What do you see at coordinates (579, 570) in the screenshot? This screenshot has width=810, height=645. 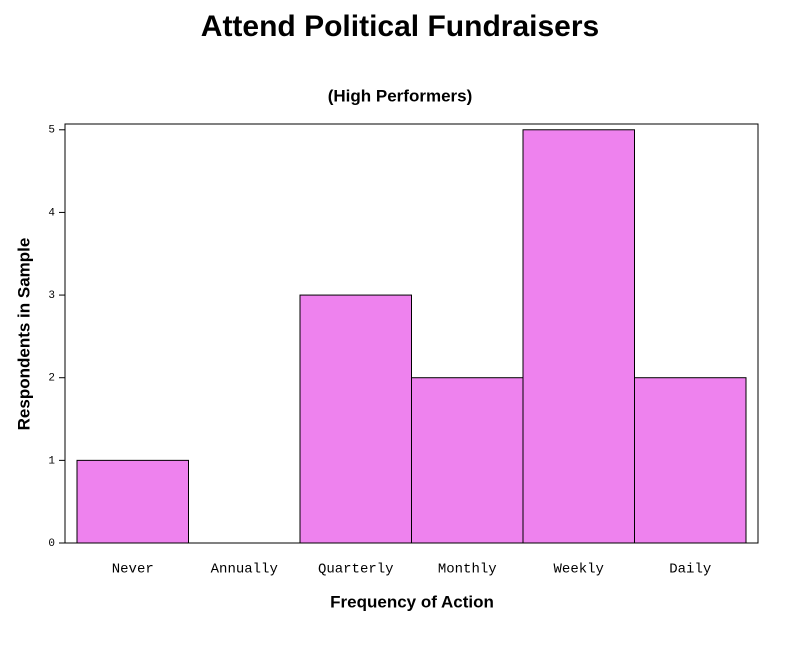 I see `x-tick-label: Weekly` at bounding box center [579, 570].